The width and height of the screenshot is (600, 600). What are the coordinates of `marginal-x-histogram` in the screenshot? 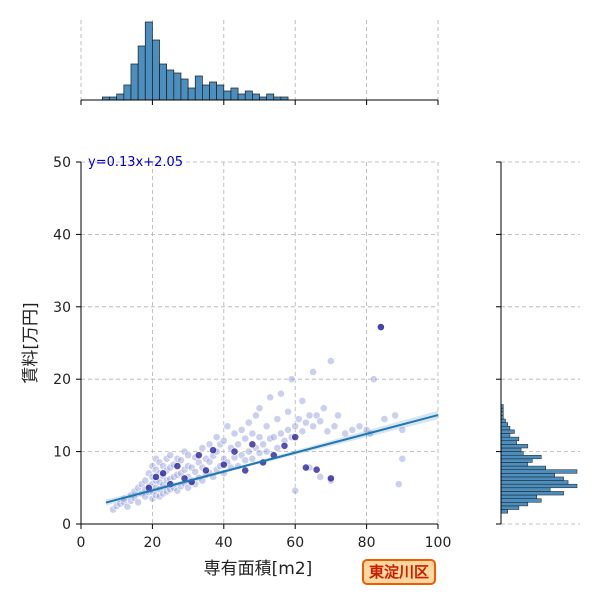 It's located at (259, 62).